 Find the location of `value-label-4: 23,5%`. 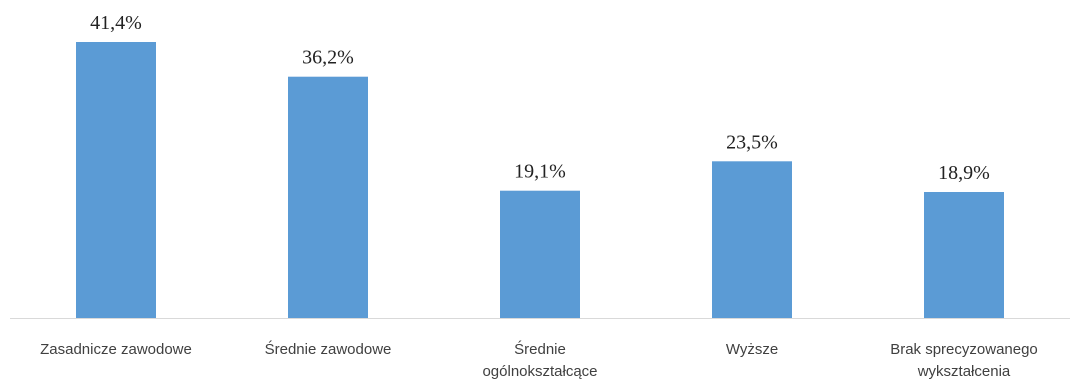

value-label-4: 23,5% is located at coordinates (752, 142).